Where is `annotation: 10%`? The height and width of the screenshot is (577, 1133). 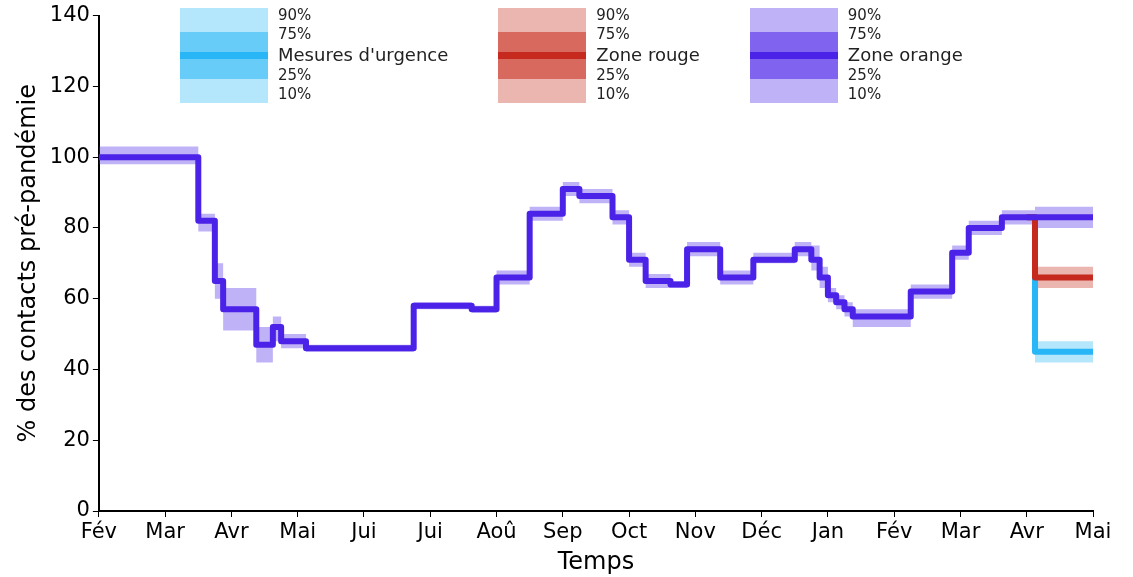
annotation: 10% is located at coordinates (295, 94).